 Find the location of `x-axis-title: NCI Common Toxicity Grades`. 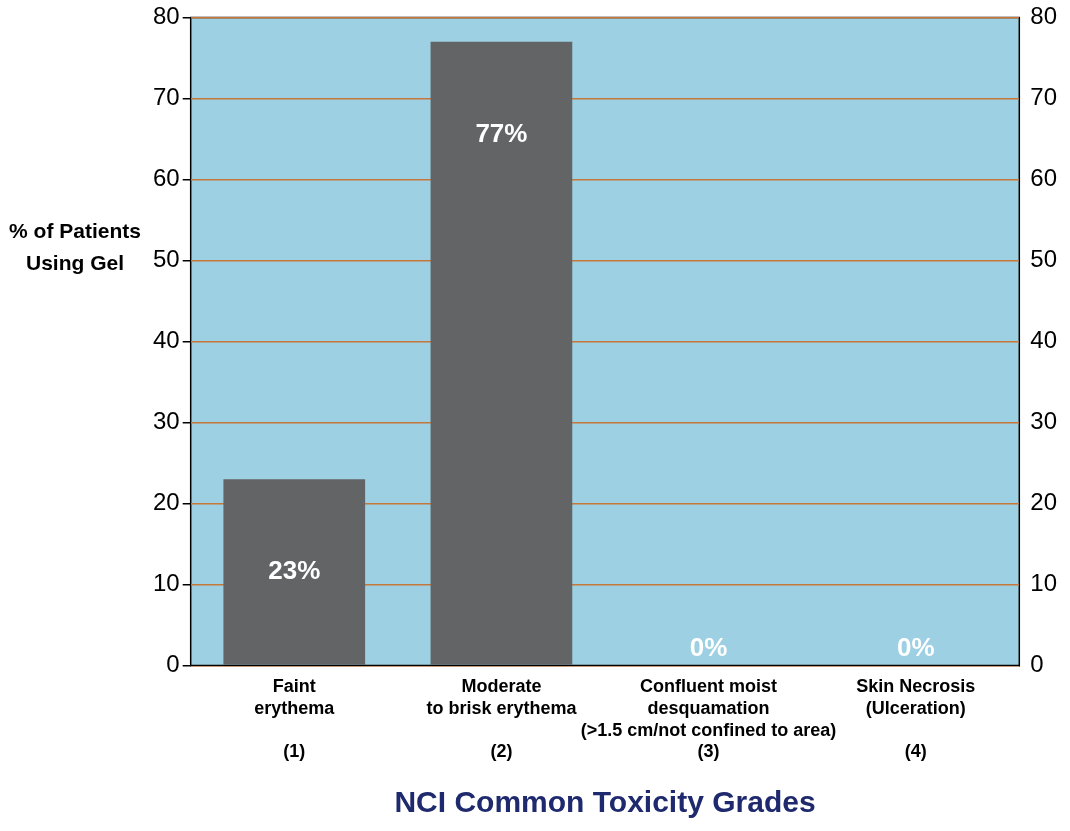

x-axis-title: NCI Common Toxicity Grades is located at coordinates (605, 802).